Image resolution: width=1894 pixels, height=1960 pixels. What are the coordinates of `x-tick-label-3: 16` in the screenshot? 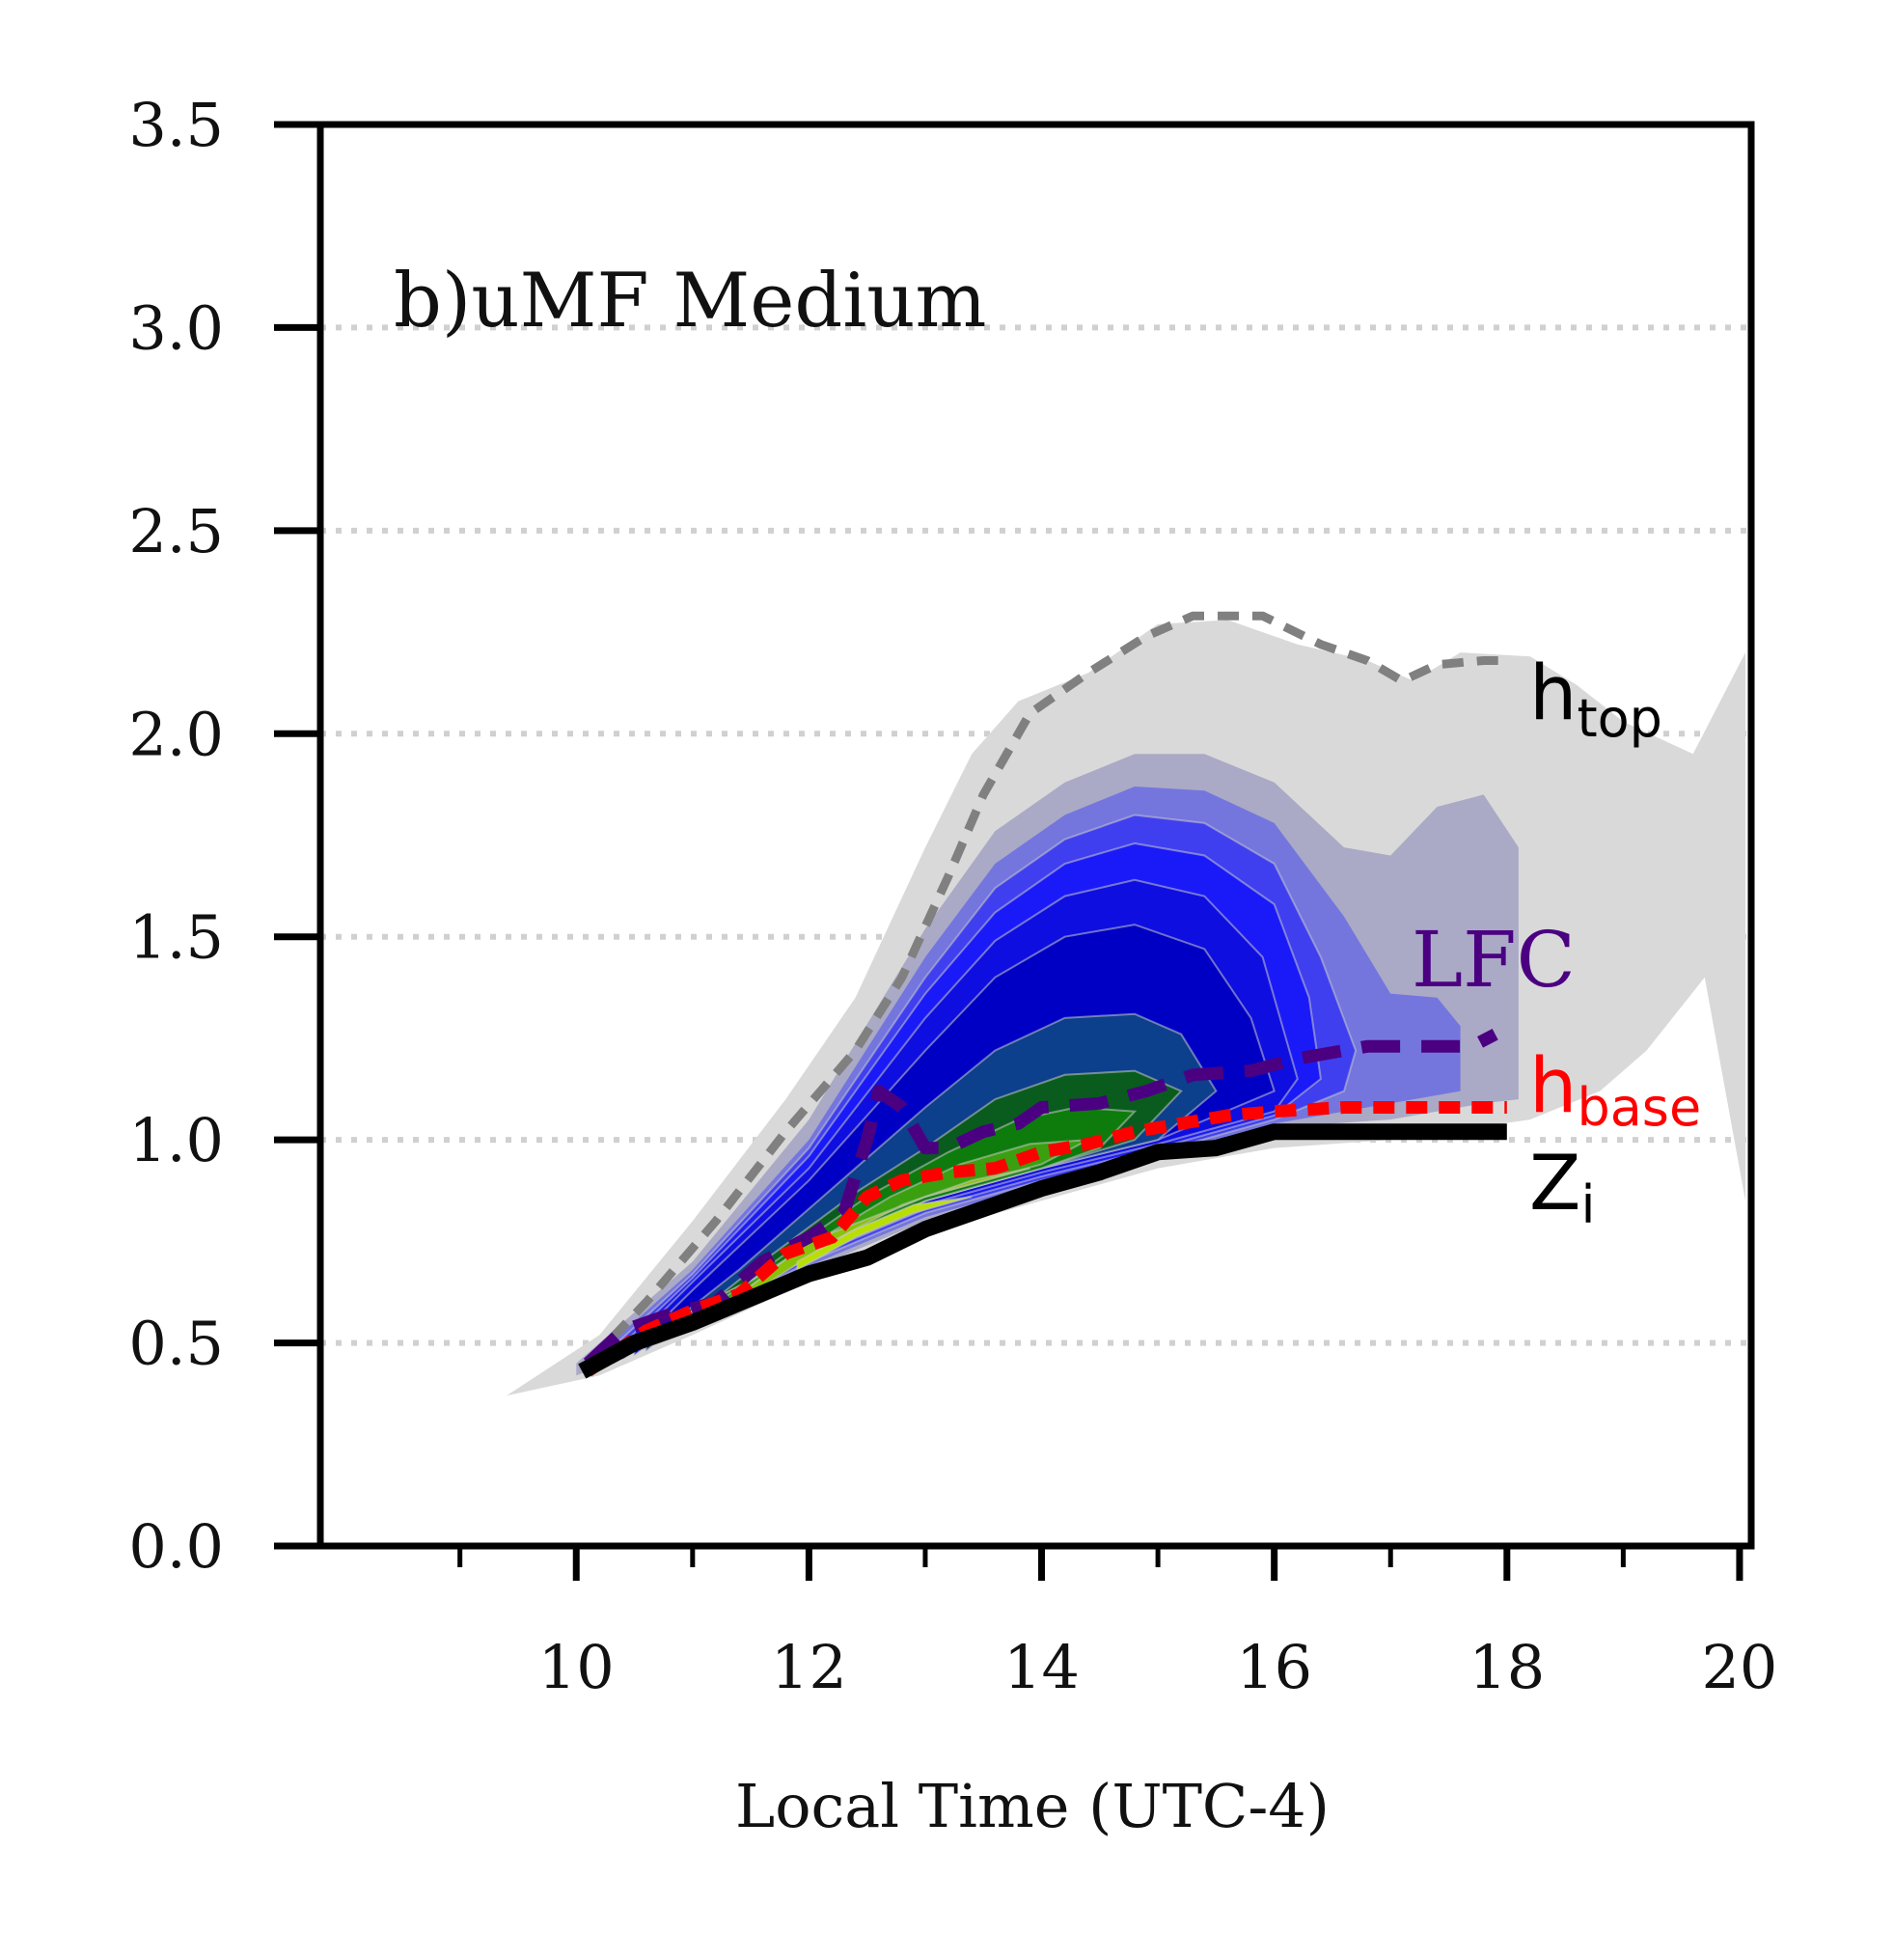 It's located at (1274, 1667).